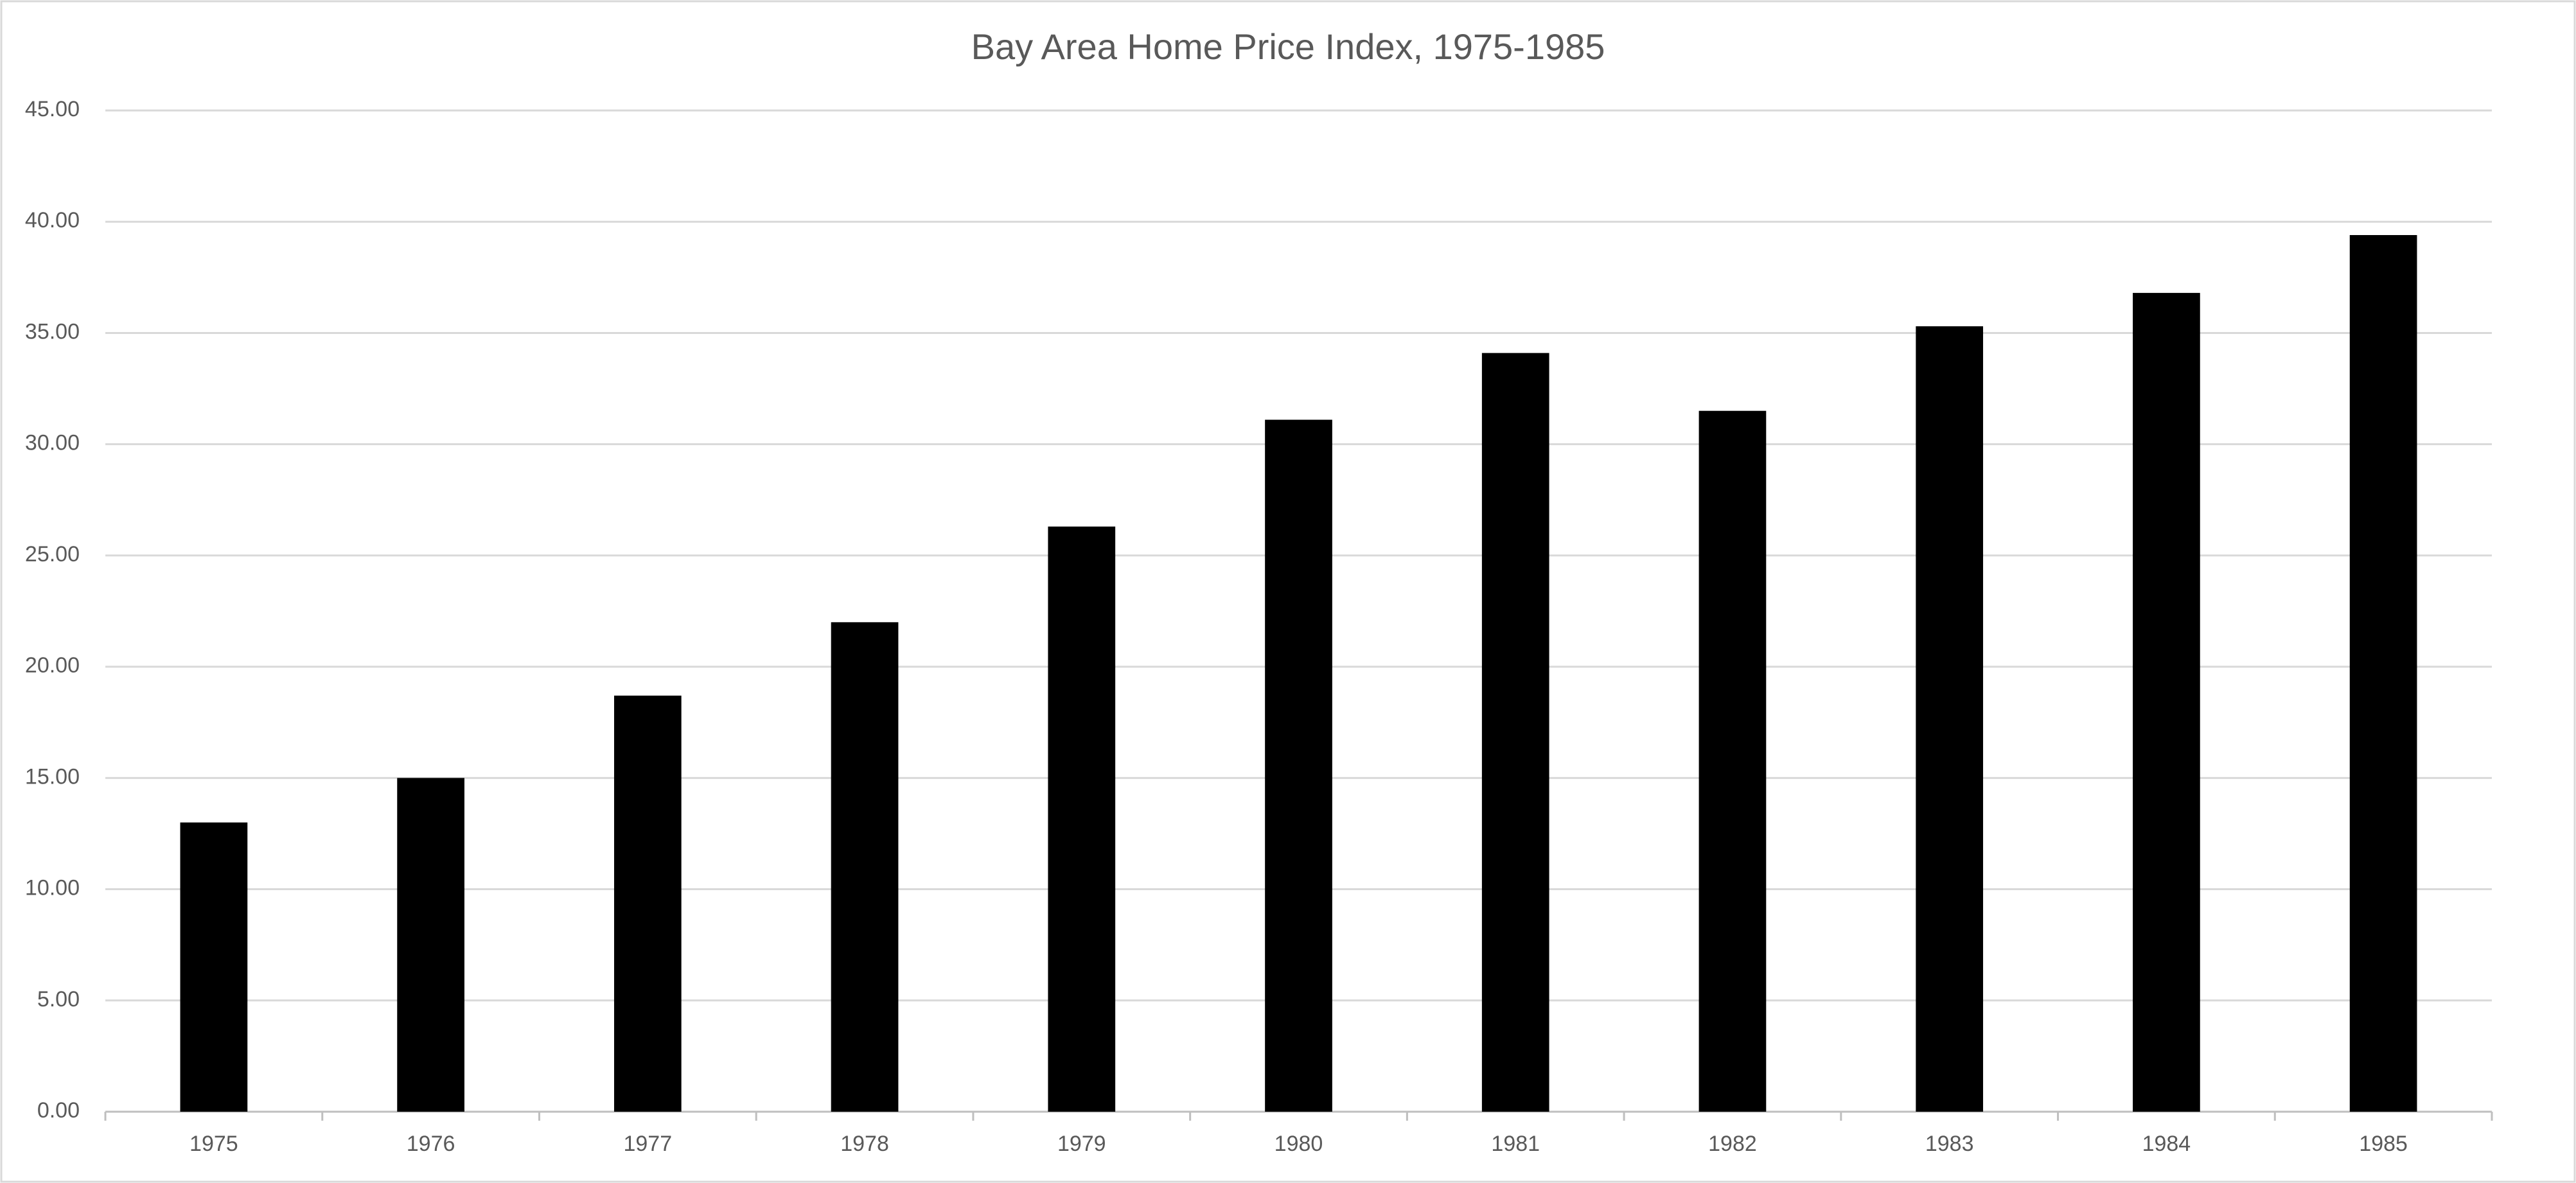 Image resolution: width=2576 pixels, height=1183 pixels. Describe the element at coordinates (1081, 1144) in the screenshot. I see `x-tick-label: 1979` at that location.